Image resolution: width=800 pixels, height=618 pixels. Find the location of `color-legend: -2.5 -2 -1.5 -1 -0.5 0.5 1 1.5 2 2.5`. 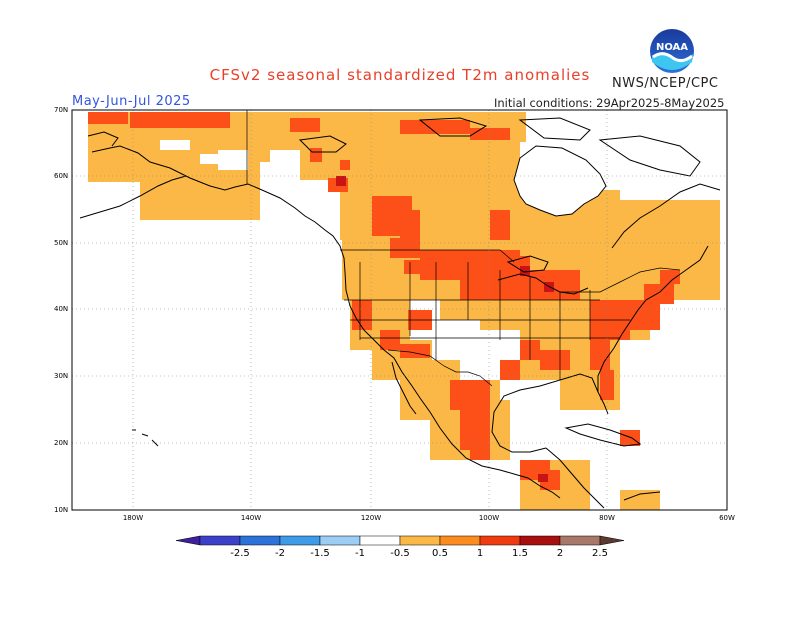

color-legend: -2.5 -2 -1.5 -1 -0.5 0.5 1 1.5 2 2.5 is located at coordinates (400, 547).